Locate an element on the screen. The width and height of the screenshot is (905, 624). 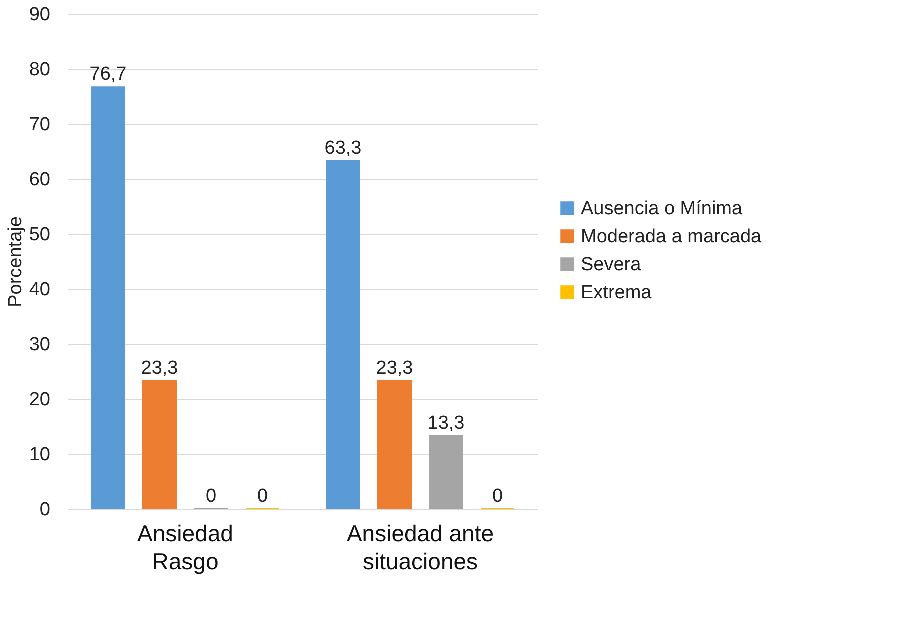
y-tick-label: 20 is located at coordinates (39, 400).